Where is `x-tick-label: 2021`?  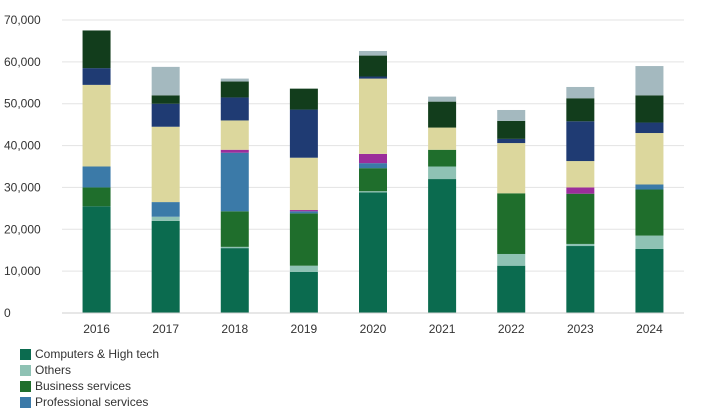
x-tick-label: 2021 is located at coordinates (442, 329).